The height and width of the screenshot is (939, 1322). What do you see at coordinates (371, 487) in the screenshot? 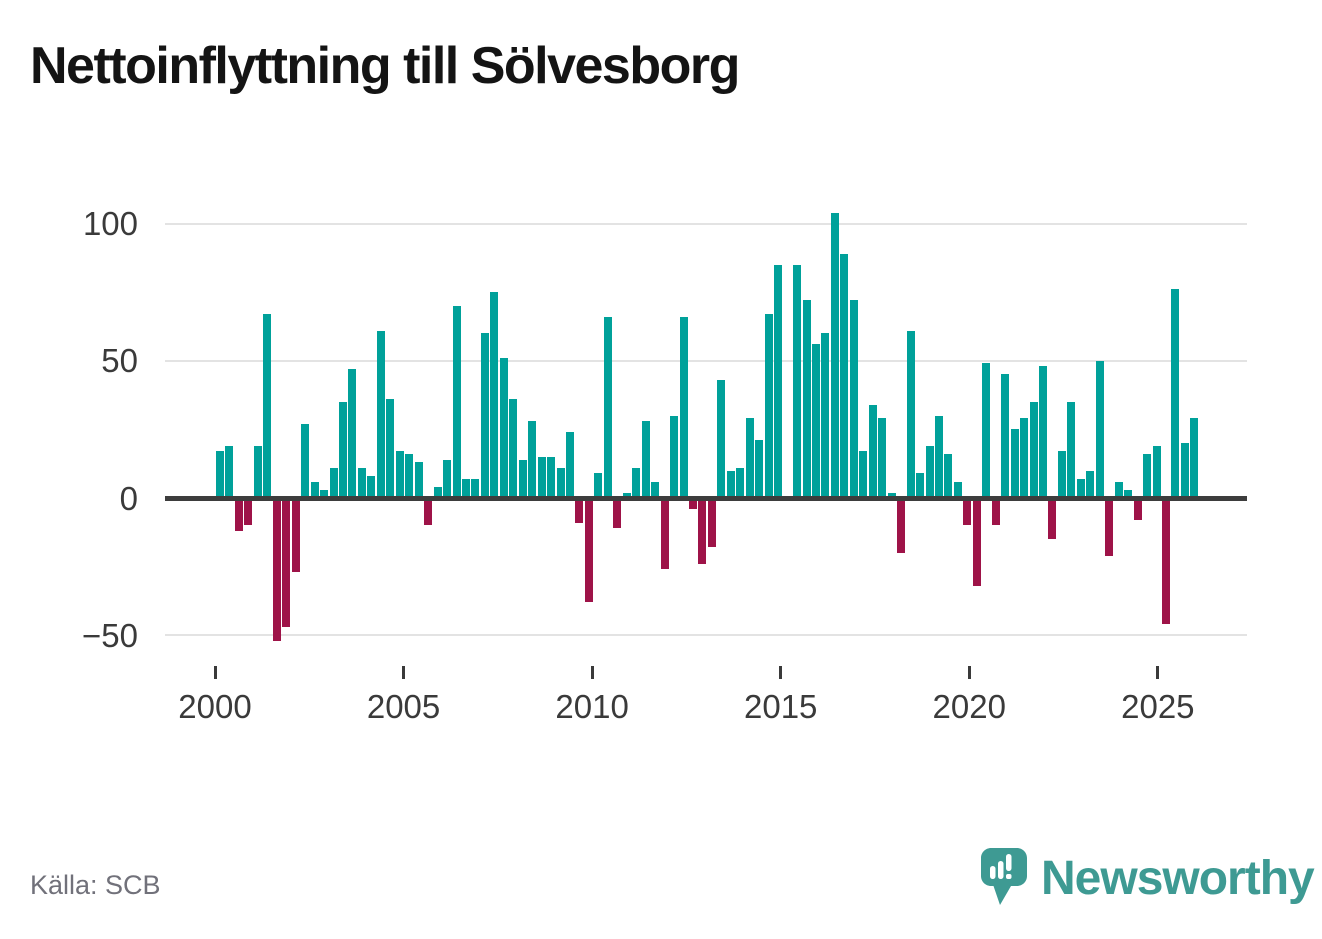
I see `bar-2004Q1` at bounding box center [371, 487].